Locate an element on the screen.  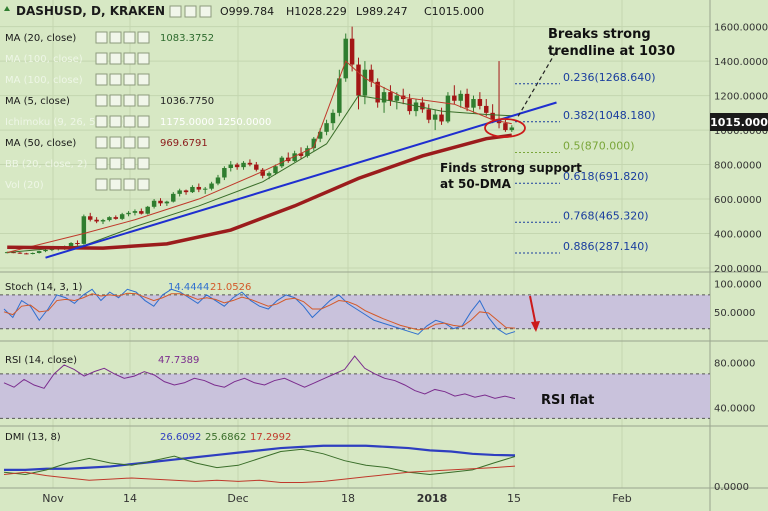
dmi-minus-di-line is located at coordinates (259, 474).